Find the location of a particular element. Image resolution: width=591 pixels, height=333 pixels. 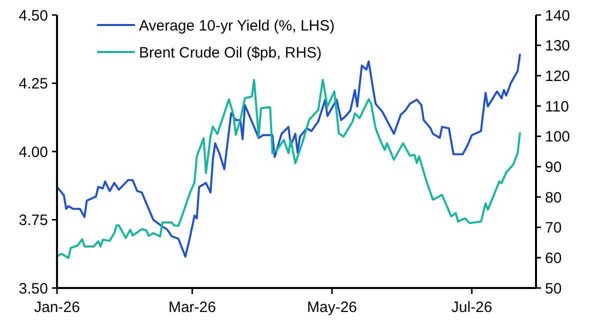

y-tick-label: 4.00 is located at coordinates (33, 152).